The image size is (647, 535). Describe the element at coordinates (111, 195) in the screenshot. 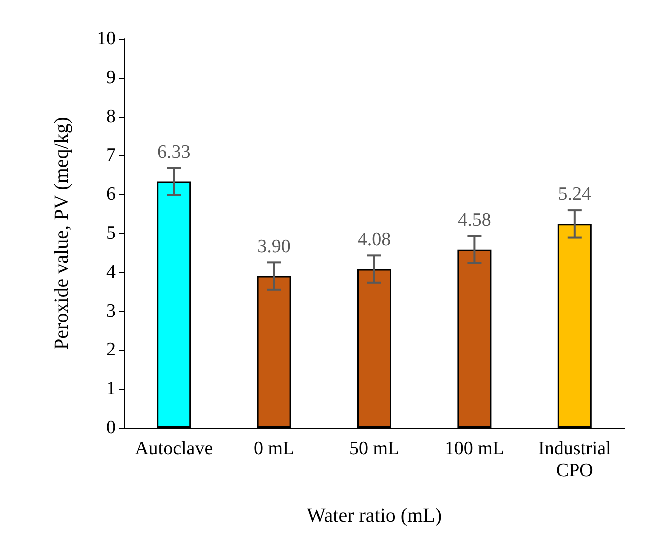

I see `y-tick-label: 6` at that location.